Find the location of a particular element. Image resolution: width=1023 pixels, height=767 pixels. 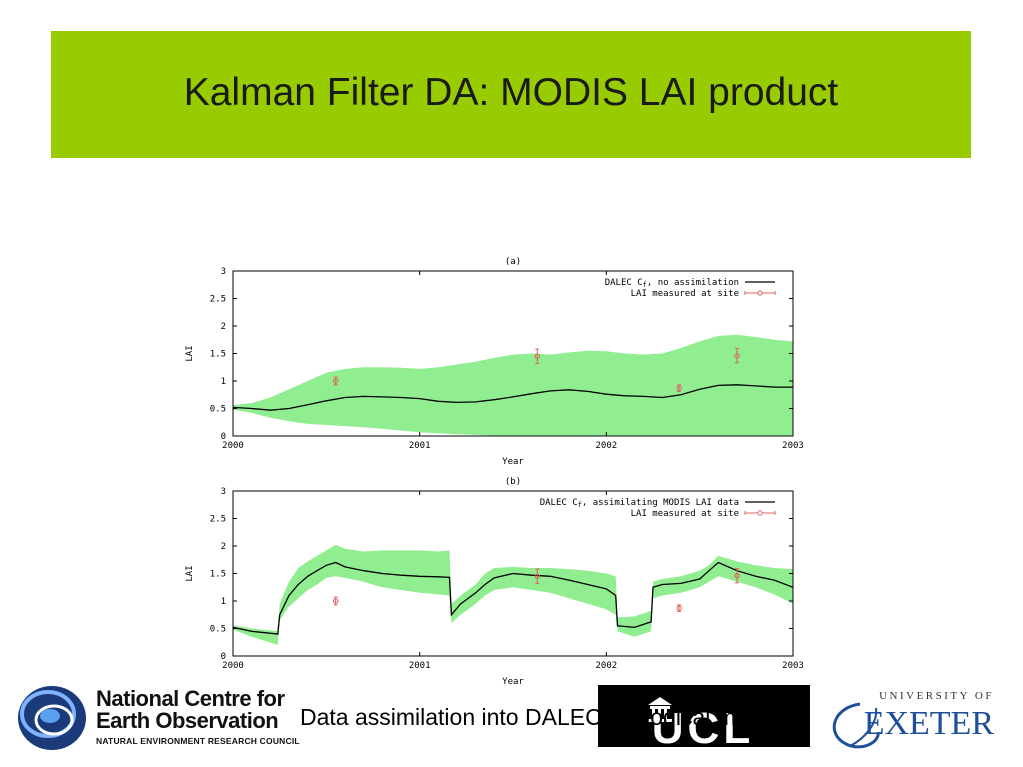

exeter-logo: UNIVERSITY OF EXETER is located at coordinates (913, 719).